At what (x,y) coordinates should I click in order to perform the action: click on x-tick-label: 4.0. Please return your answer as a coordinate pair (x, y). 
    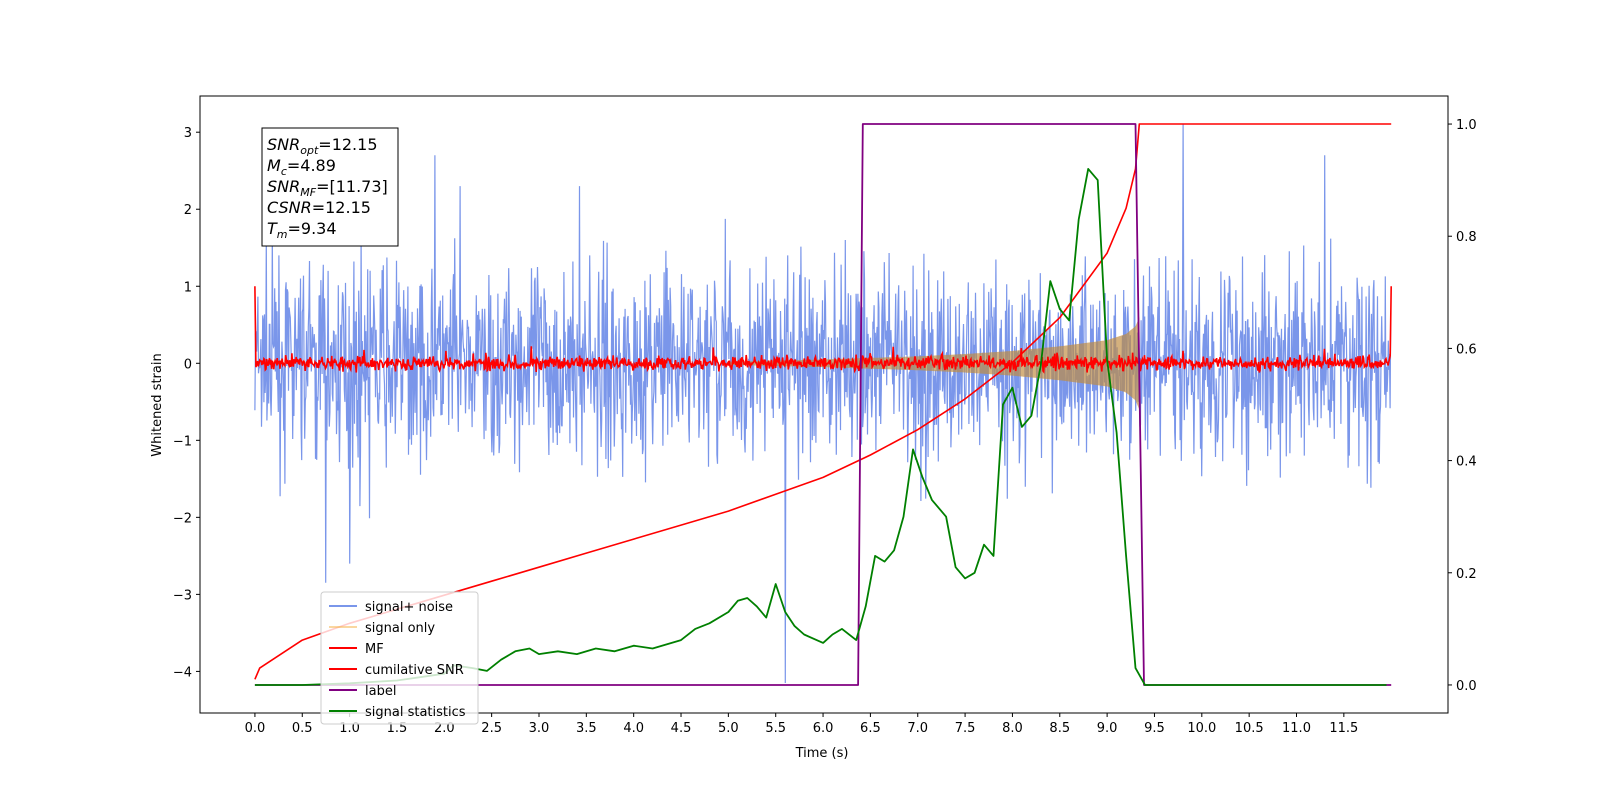
    Looking at the image, I should click on (633, 728).